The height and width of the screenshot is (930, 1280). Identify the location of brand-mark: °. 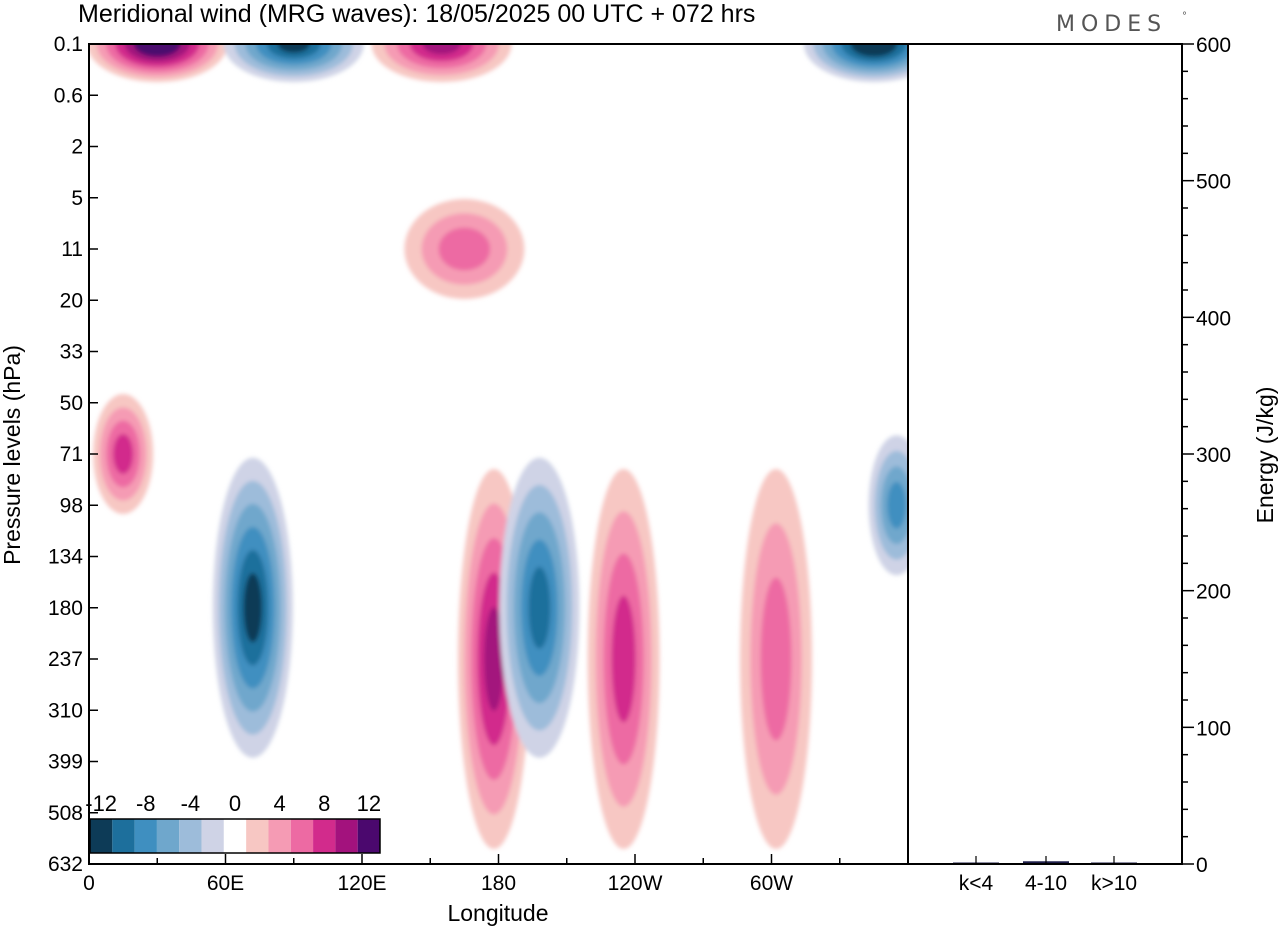
(1184, 16).